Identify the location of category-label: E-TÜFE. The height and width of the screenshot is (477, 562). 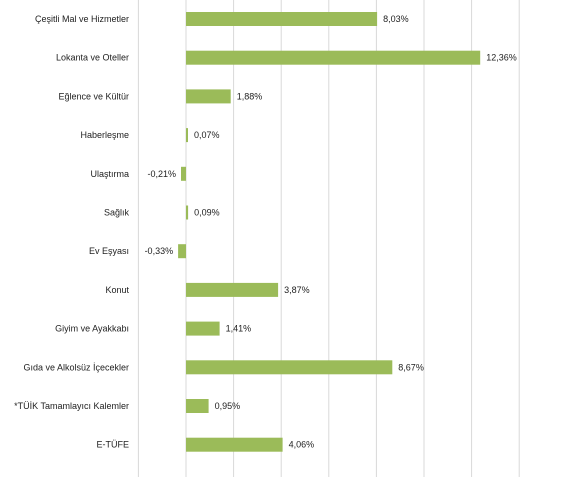
(113, 445).